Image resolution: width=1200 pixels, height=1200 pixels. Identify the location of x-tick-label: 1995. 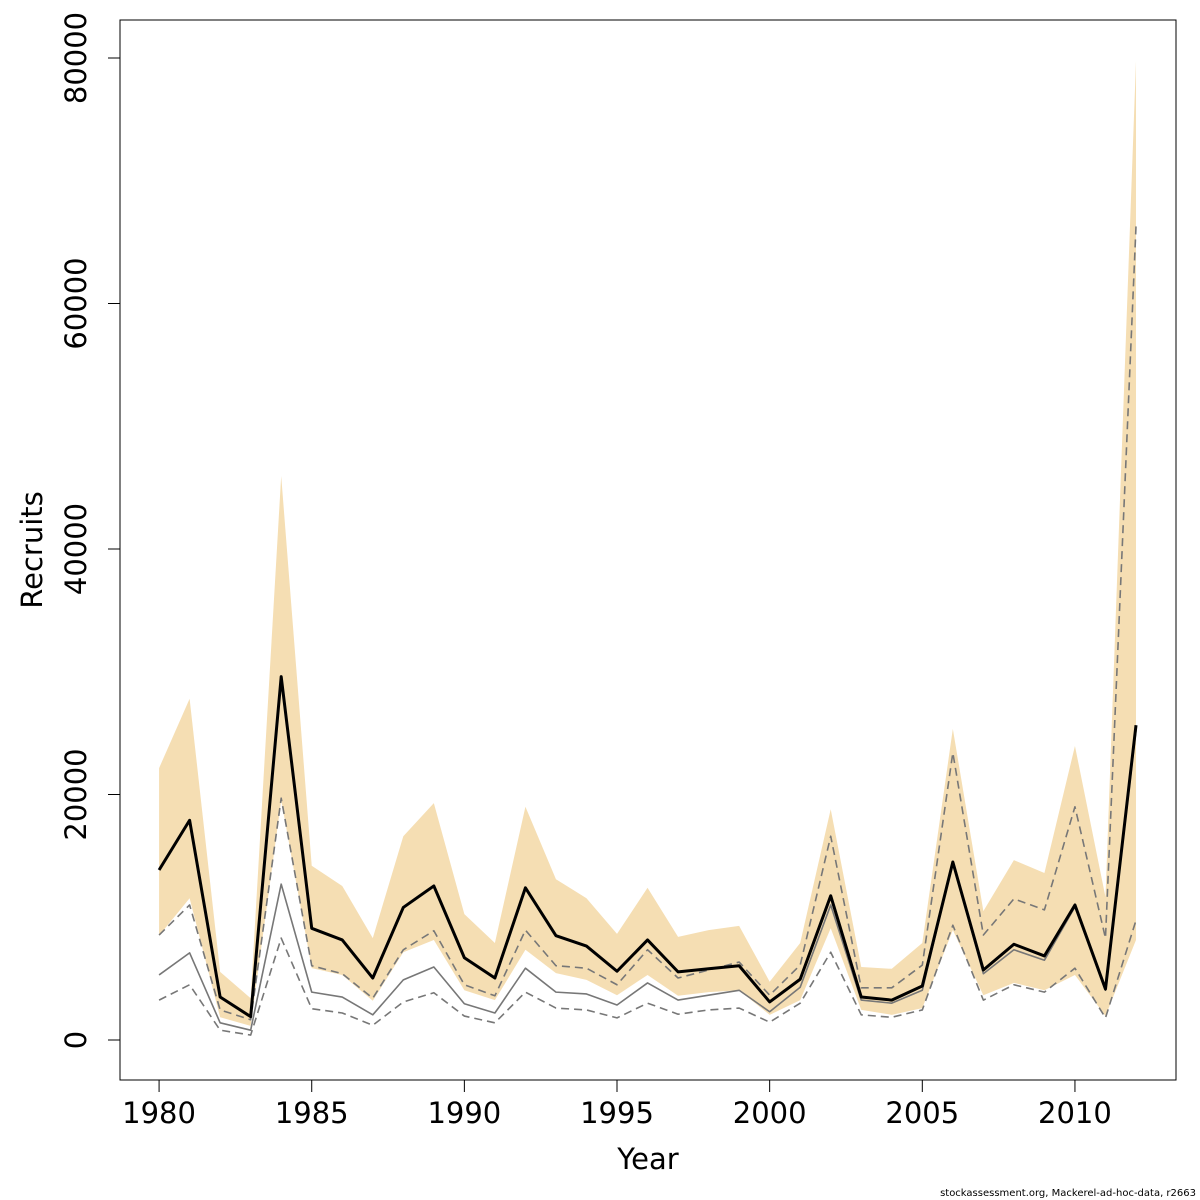
(617, 1113).